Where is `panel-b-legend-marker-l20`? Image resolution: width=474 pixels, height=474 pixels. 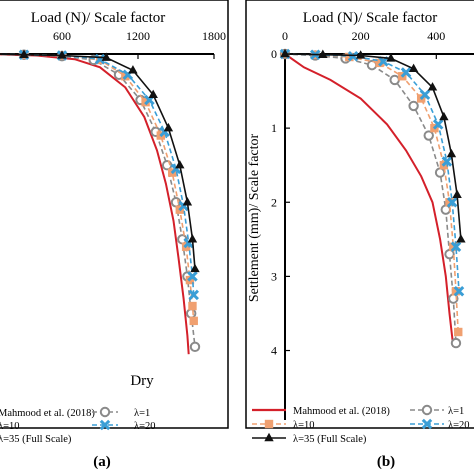 panel-b-legend-marker-l20 is located at coordinates (427, 424).